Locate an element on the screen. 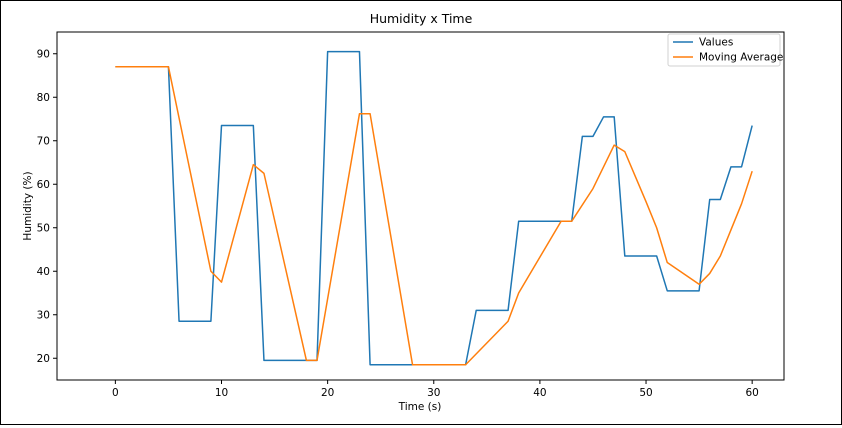  x-tick-label: 0 is located at coordinates (115, 393).